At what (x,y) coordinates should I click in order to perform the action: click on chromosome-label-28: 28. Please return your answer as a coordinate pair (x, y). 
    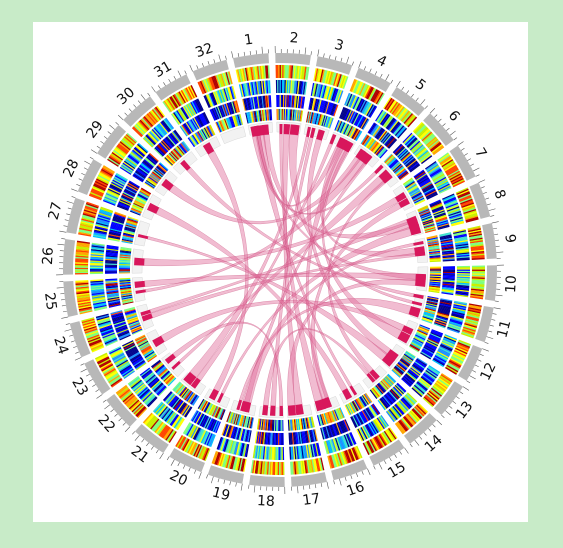
    Looking at the image, I should click on (71, 168).